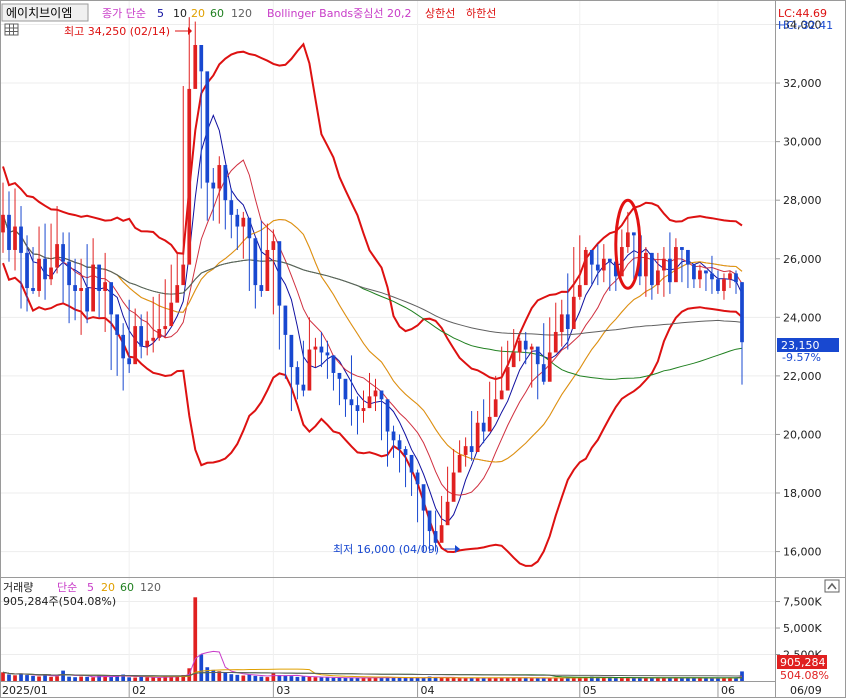 The width and height of the screenshot is (846, 698). Describe the element at coordinates (160, 13) in the screenshot. I see `ma-5-label: 5` at that location.